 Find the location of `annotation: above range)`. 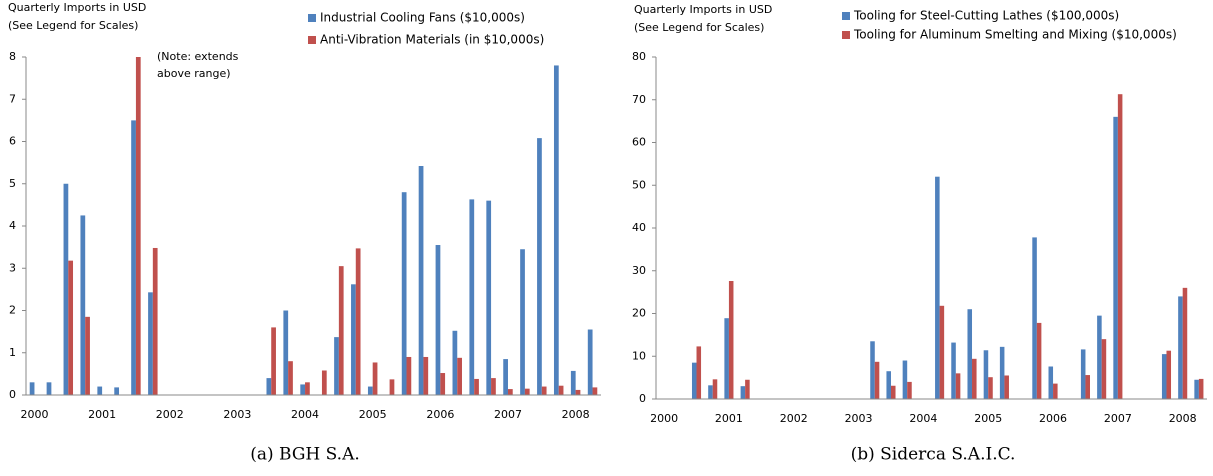

annotation: above range) is located at coordinates (194, 73).